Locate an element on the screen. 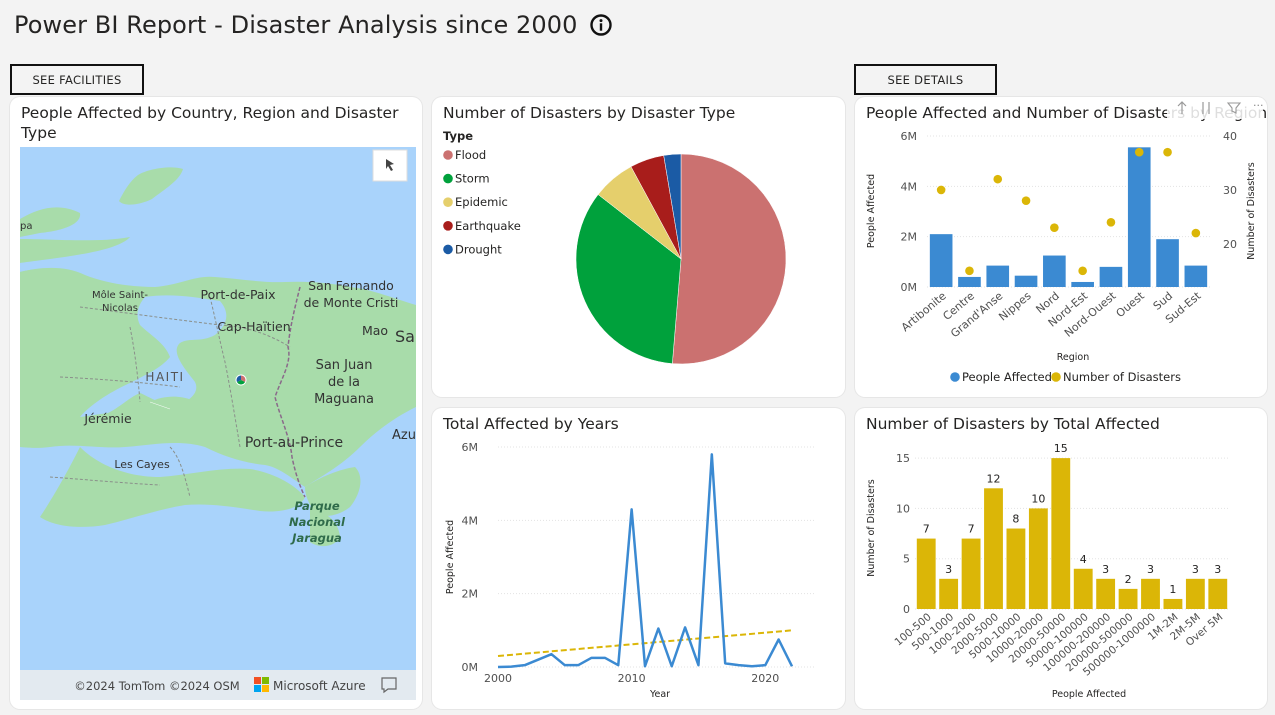 The image size is (1275, 715). map-label-sa: Sa is located at coordinates (405, 336).